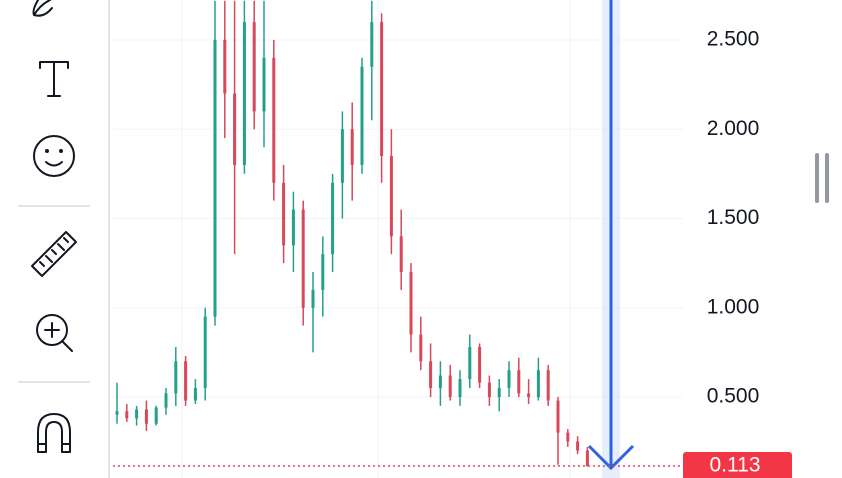 This screenshot has height=478, width=842. I want to click on measure-arrow, so click(611, 239).